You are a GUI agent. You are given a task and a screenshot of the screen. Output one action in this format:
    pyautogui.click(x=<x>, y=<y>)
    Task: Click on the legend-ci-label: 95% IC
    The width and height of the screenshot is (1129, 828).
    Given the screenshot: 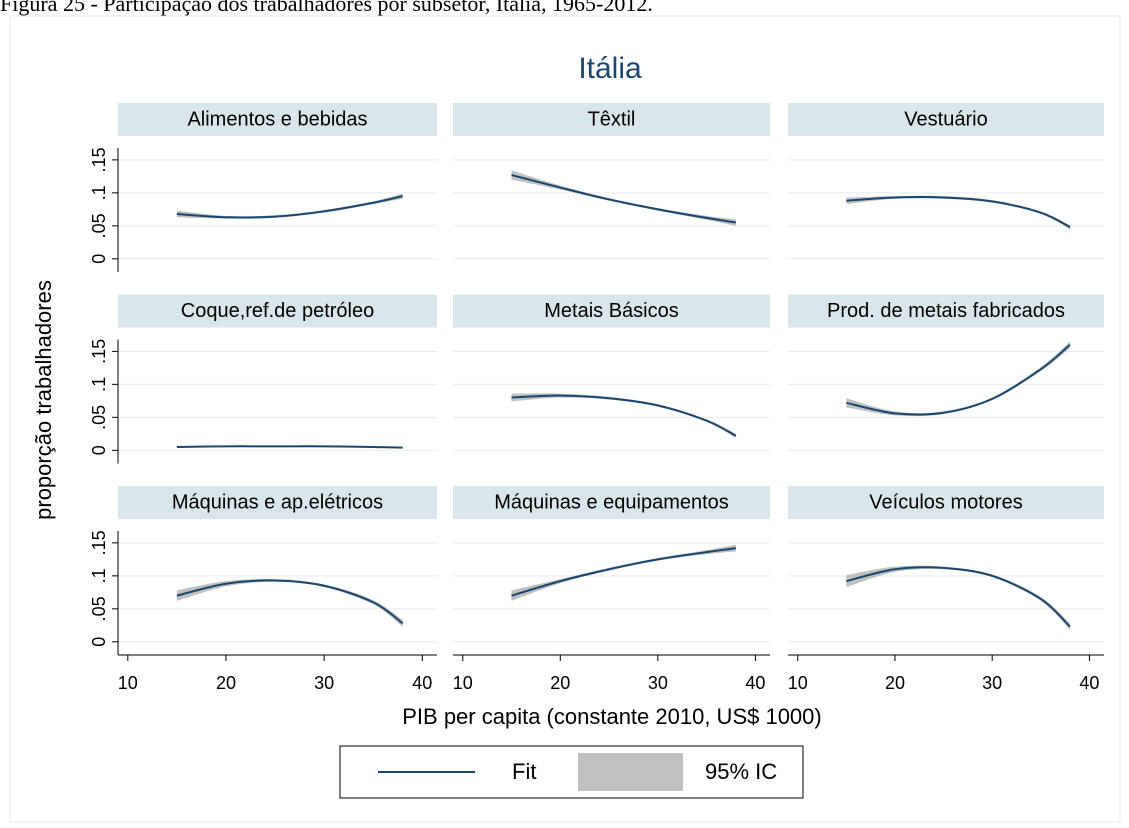 What is the action you would take?
    pyautogui.click(x=741, y=771)
    